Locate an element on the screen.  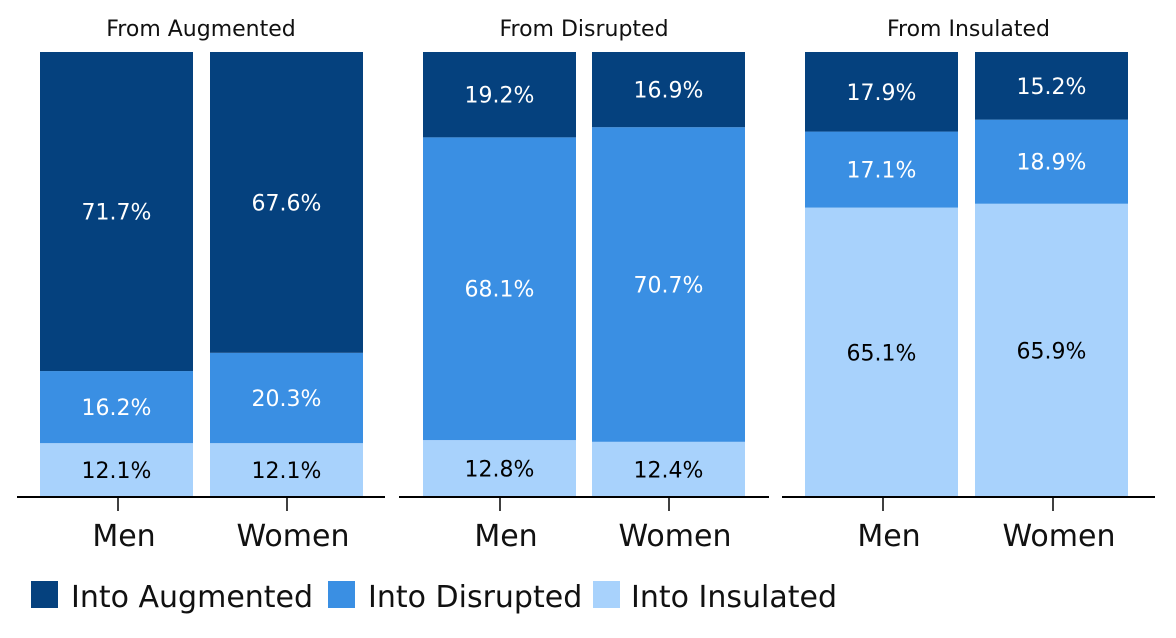
data-label-into-disrupted-women: 20.3% is located at coordinates (287, 399).